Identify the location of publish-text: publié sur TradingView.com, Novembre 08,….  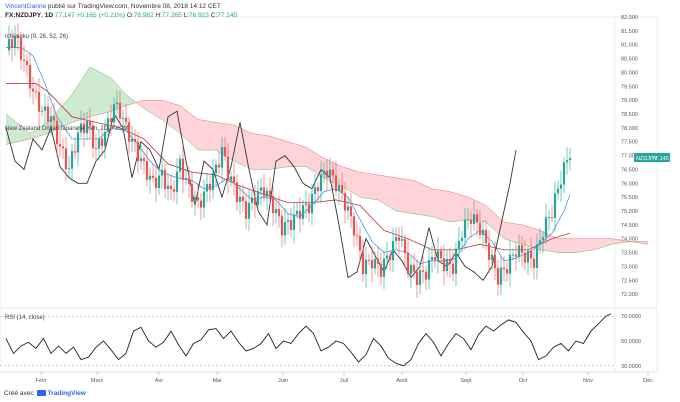
(134, 6).